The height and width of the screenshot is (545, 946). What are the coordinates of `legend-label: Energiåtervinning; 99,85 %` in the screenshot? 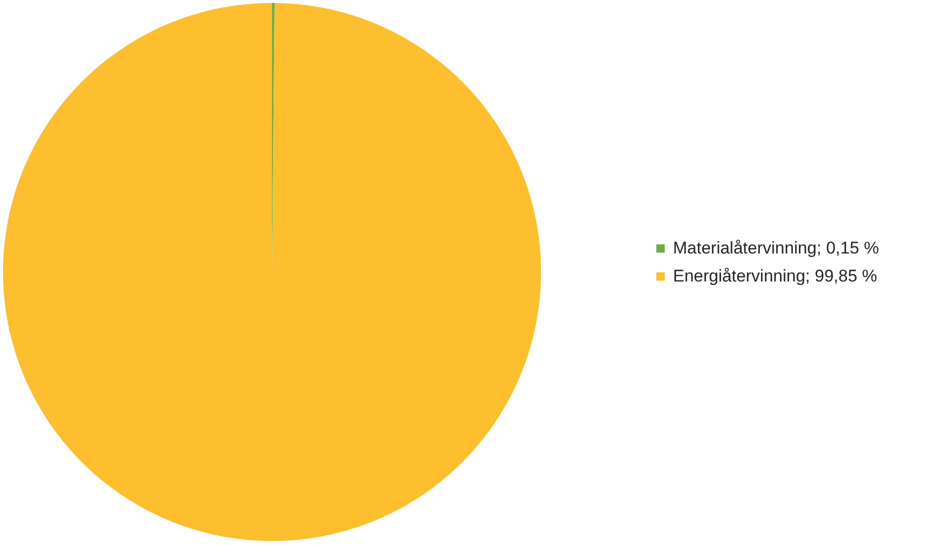 It's located at (775, 276).